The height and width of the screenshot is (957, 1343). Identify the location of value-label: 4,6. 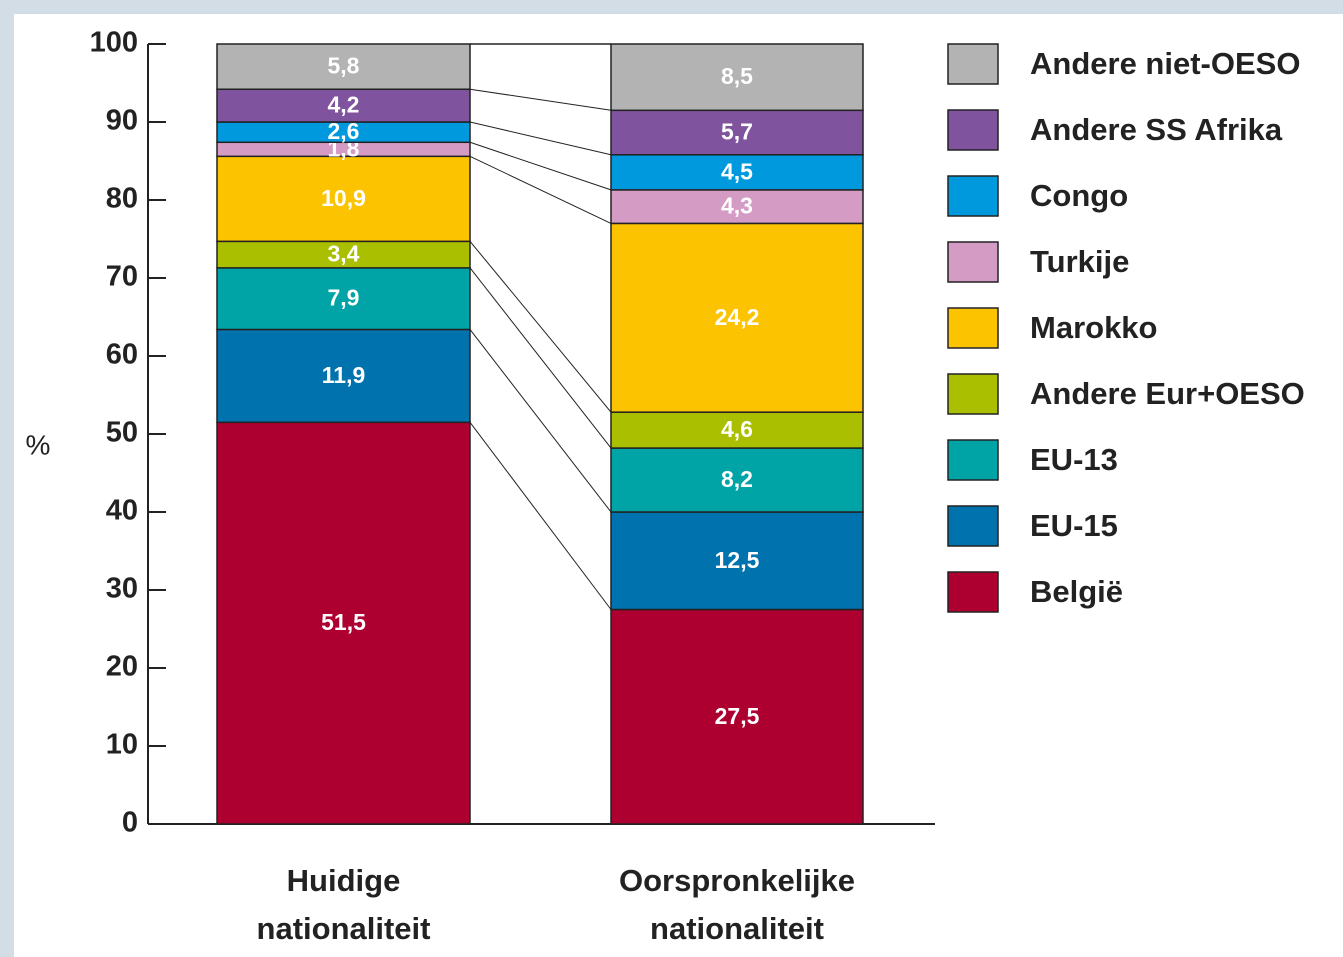
(737, 429).